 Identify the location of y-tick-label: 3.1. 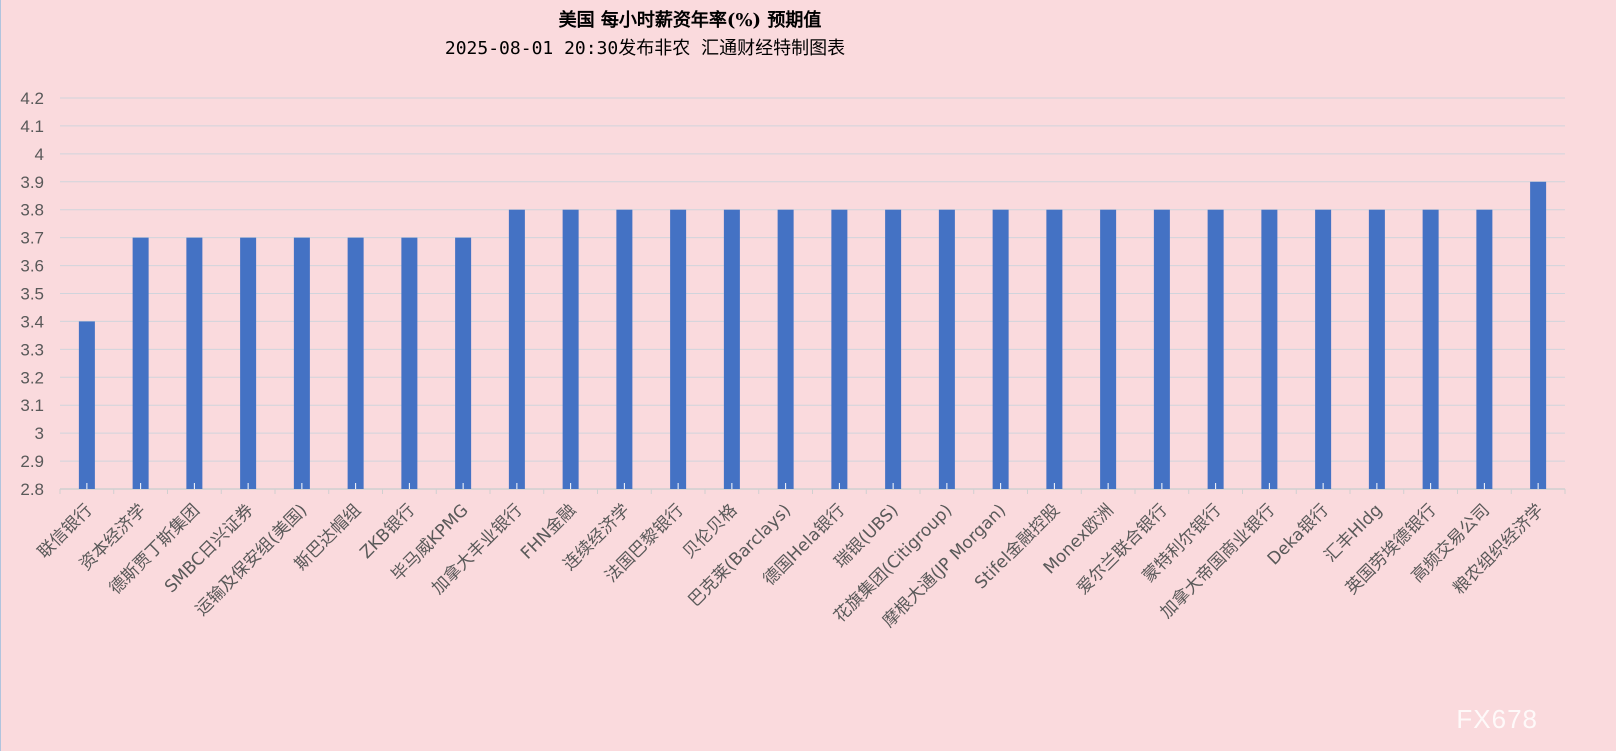
(32, 405).